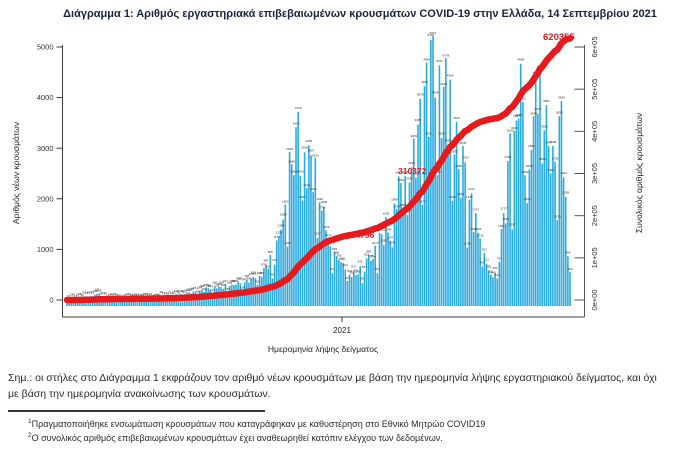 Image resolution: width=680 pixels, height=449 pixels. I want to click on svg-text: 265, so click(218, 284).